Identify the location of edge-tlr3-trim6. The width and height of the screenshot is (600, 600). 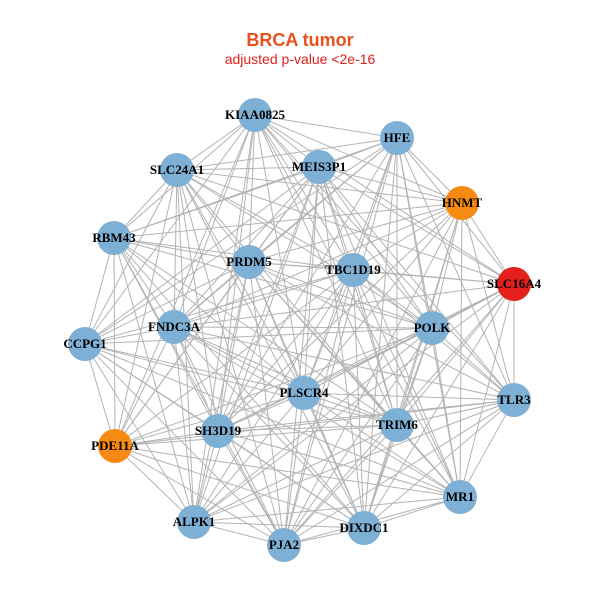
(455, 412).